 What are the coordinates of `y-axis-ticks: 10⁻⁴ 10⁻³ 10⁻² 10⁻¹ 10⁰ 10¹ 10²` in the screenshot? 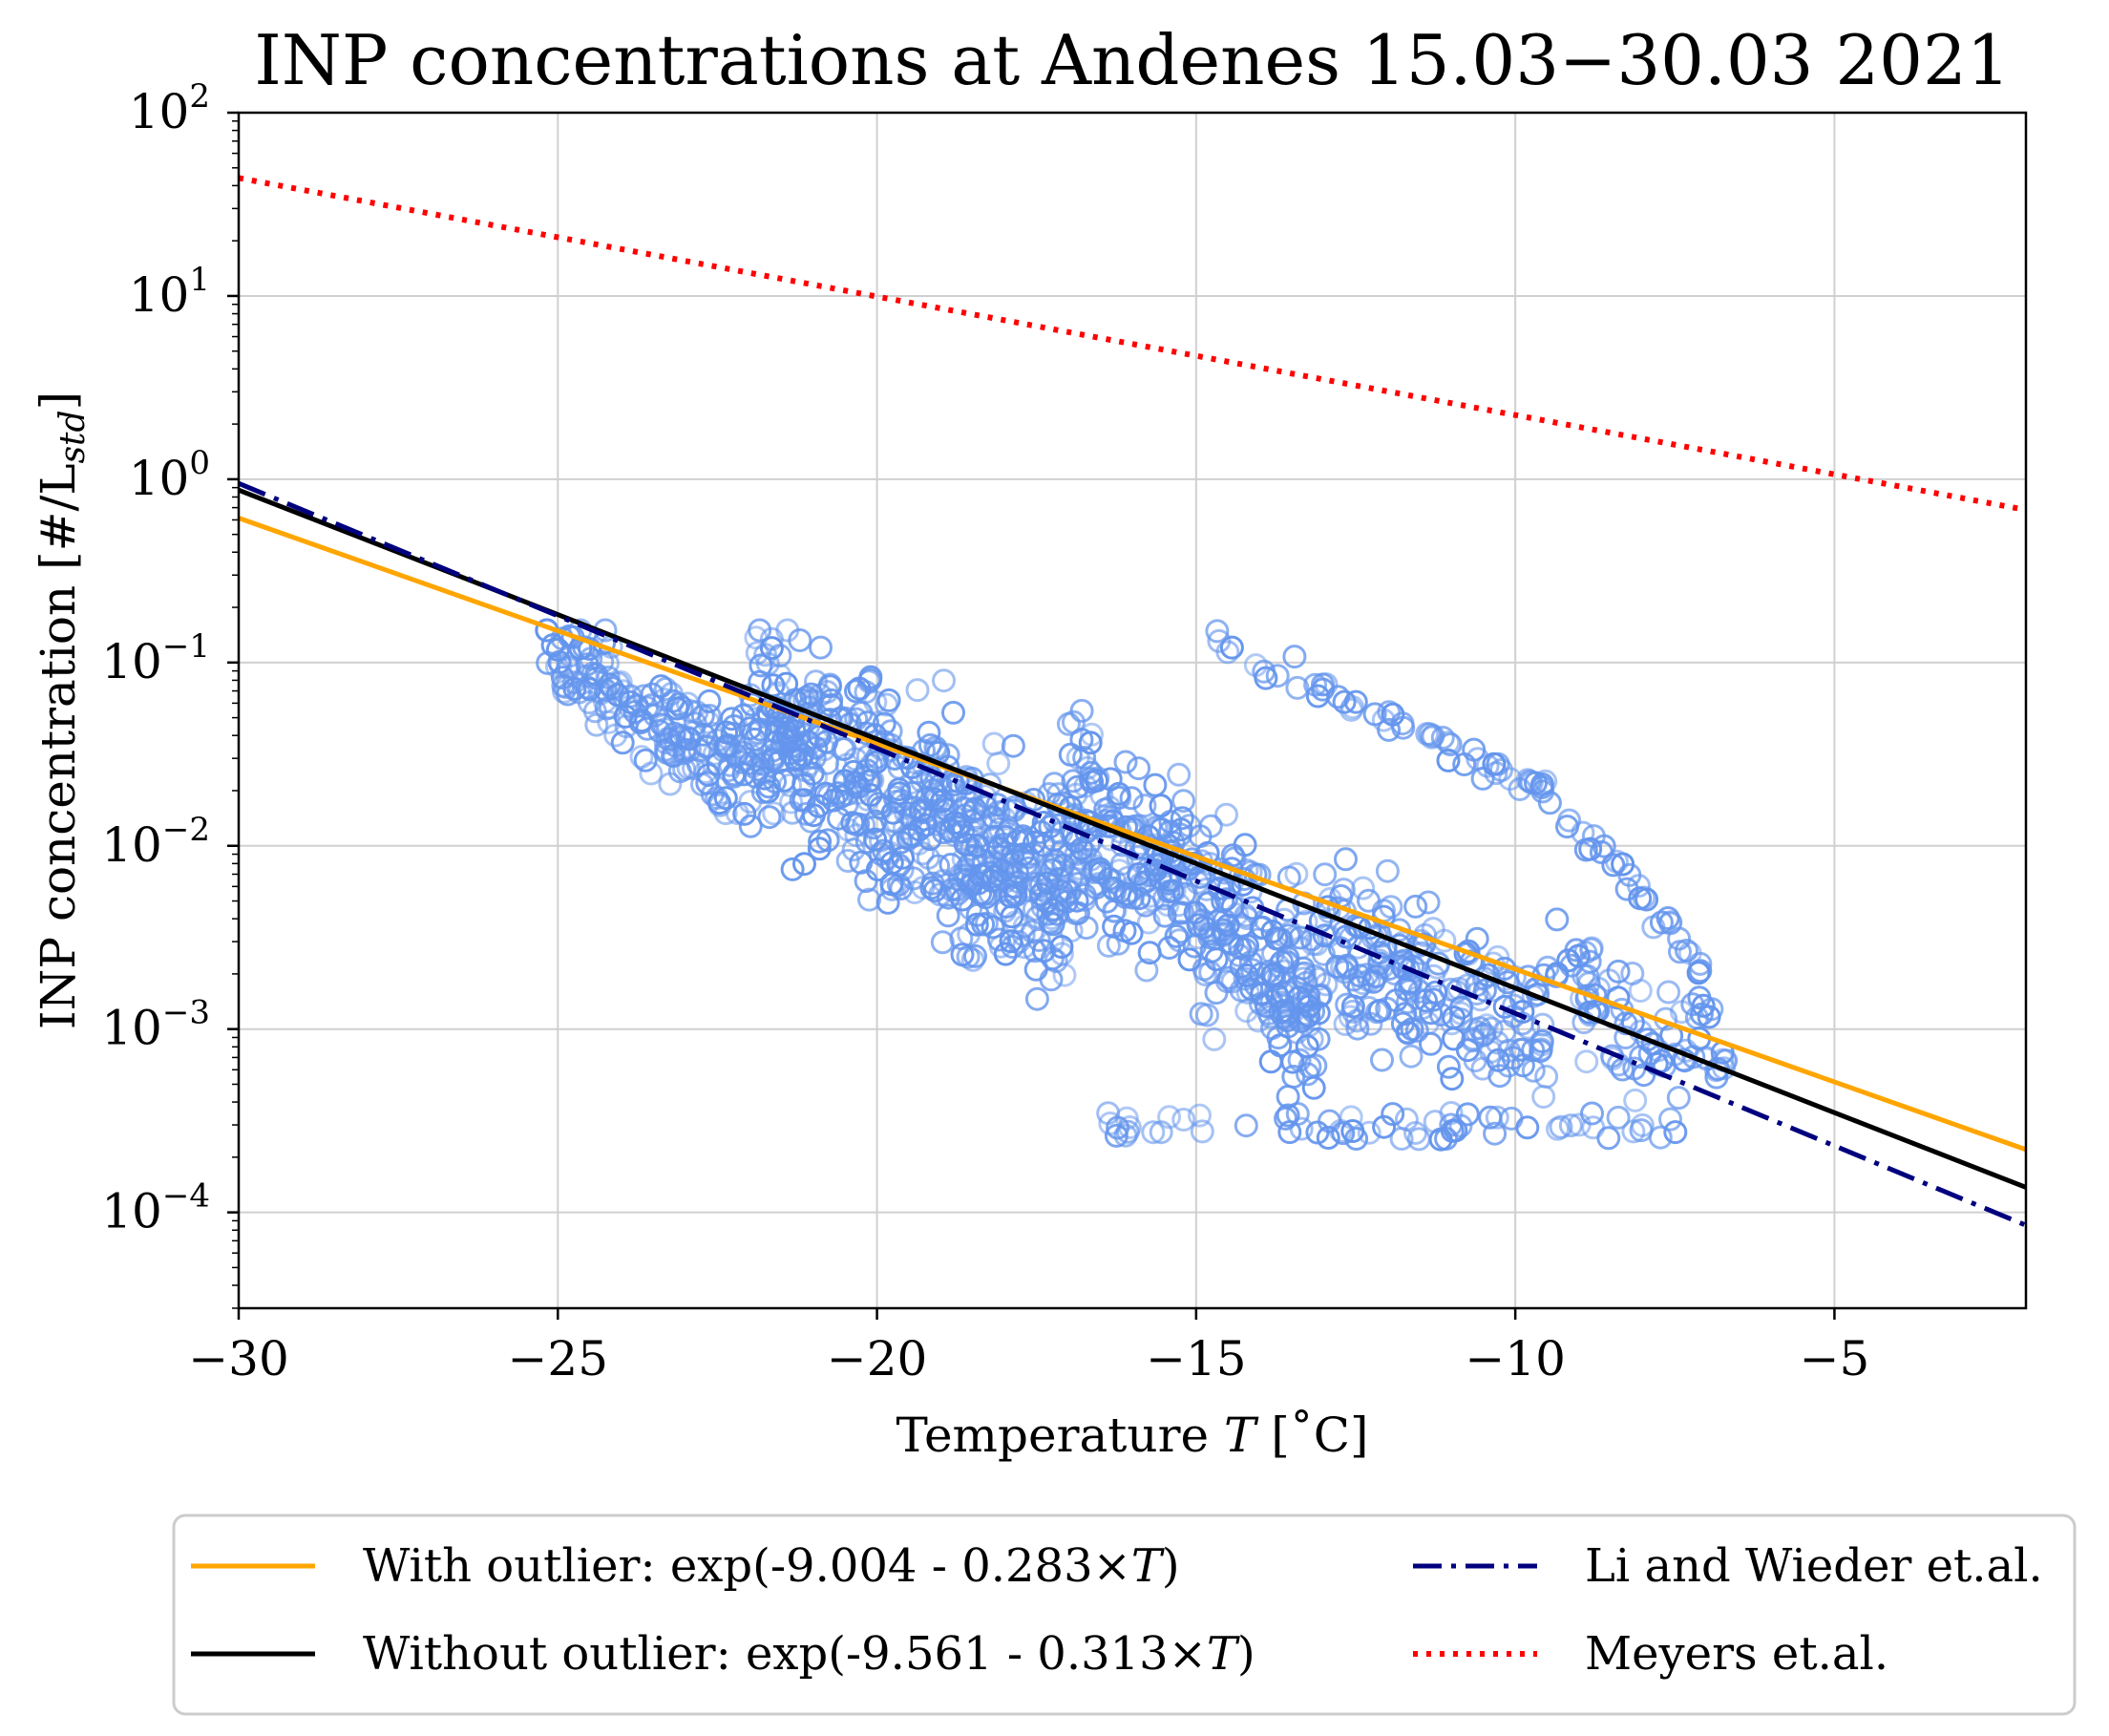 It's located at (170, 693).